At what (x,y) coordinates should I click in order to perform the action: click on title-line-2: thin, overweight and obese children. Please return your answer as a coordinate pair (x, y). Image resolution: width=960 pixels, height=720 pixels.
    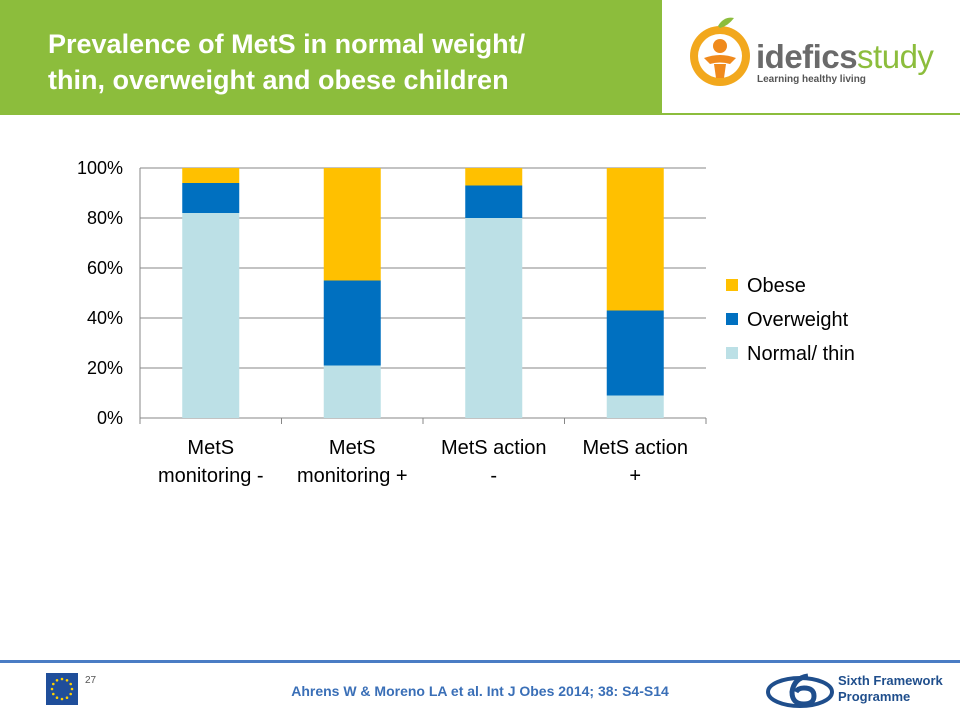
    Looking at the image, I should click on (278, 80).